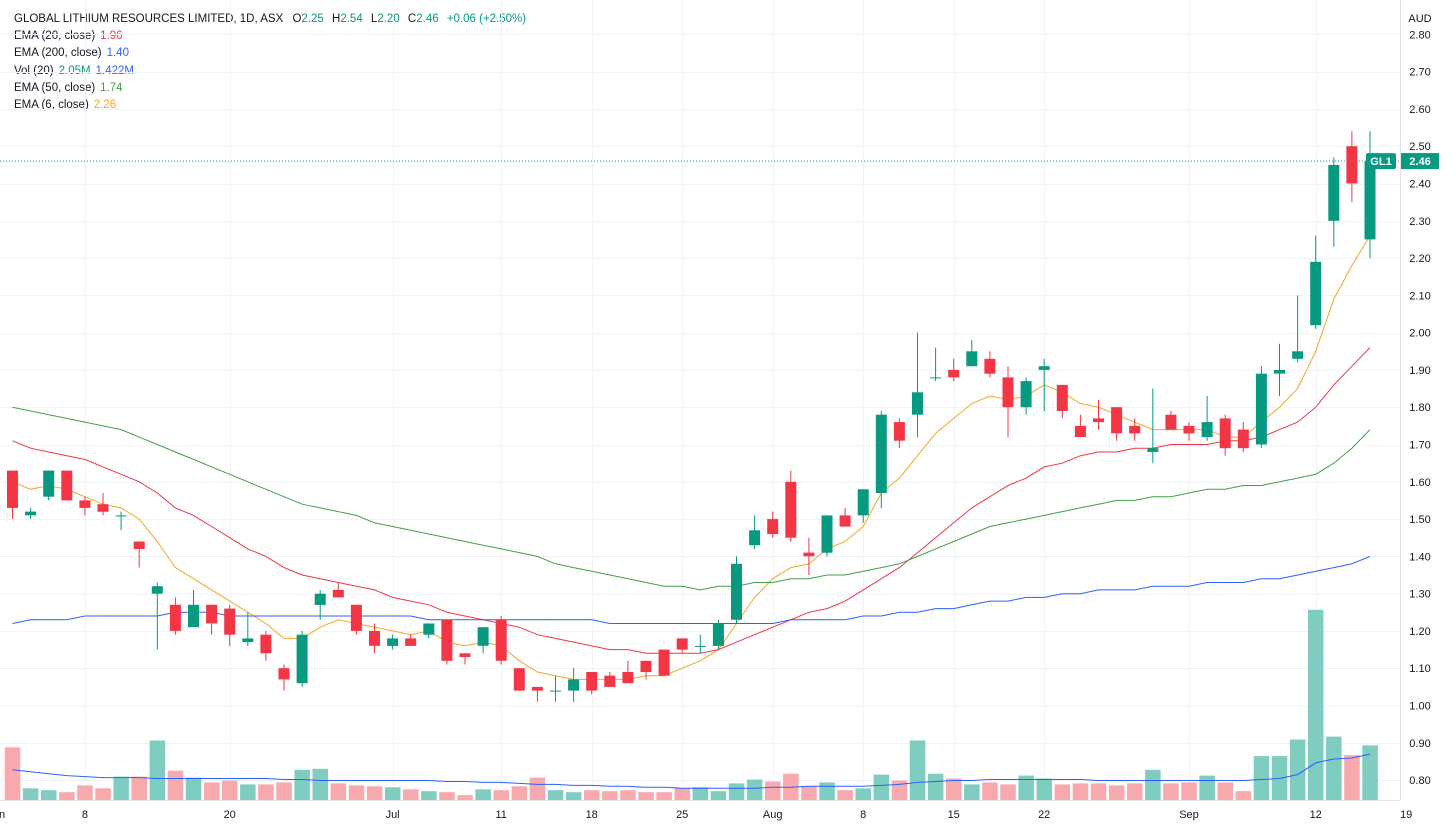 The width and height of the screenshot is (1456, 833). I want to click on ticker-badge-text: GL1, so click(1380, 162).